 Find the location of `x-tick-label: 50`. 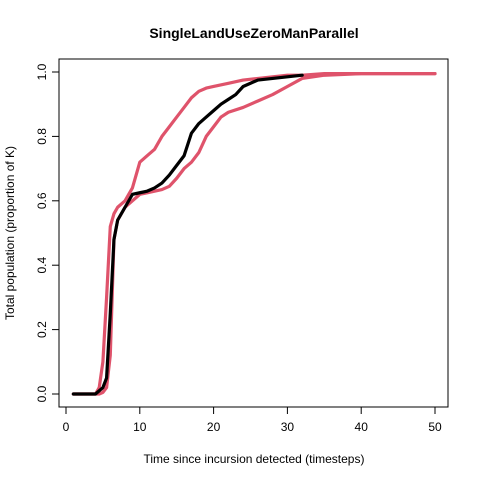

x-tick-label: 50 is located at coordinates (435, 427).